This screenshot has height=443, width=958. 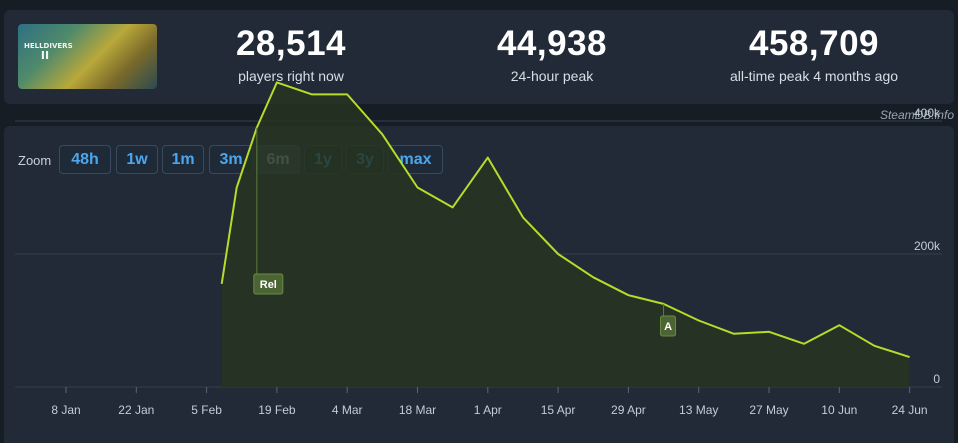 What do you see at coordinates (277, 410) in the screenshot?
I see `x-tick-label: 19 Feb` at bounding box center [277, 410].